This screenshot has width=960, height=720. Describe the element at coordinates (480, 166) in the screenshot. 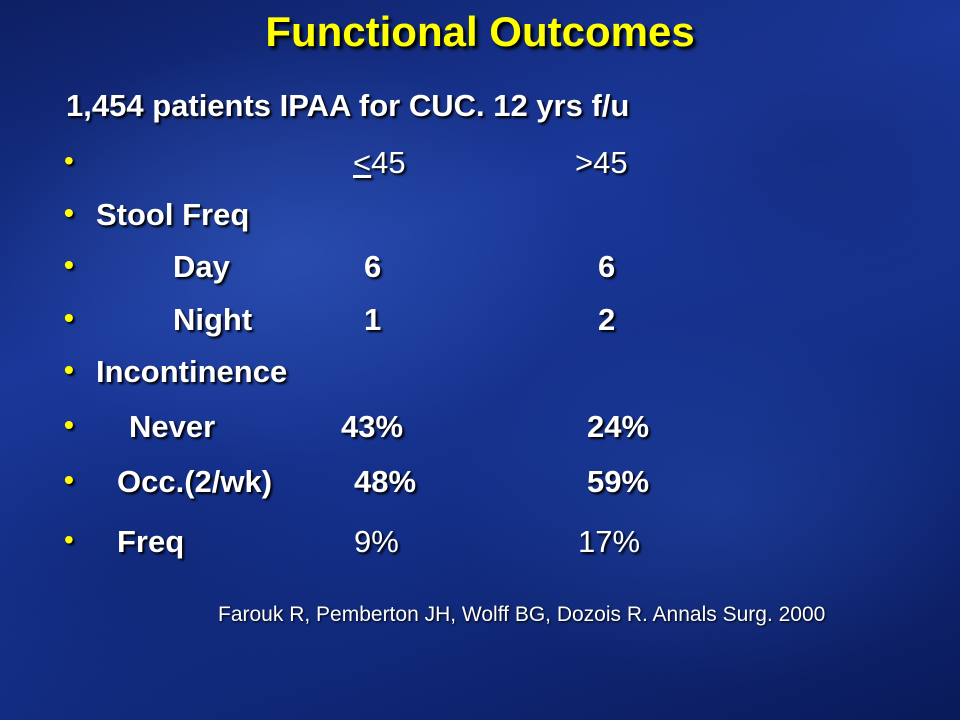

I see `header-row: • <45 >45` at that location.